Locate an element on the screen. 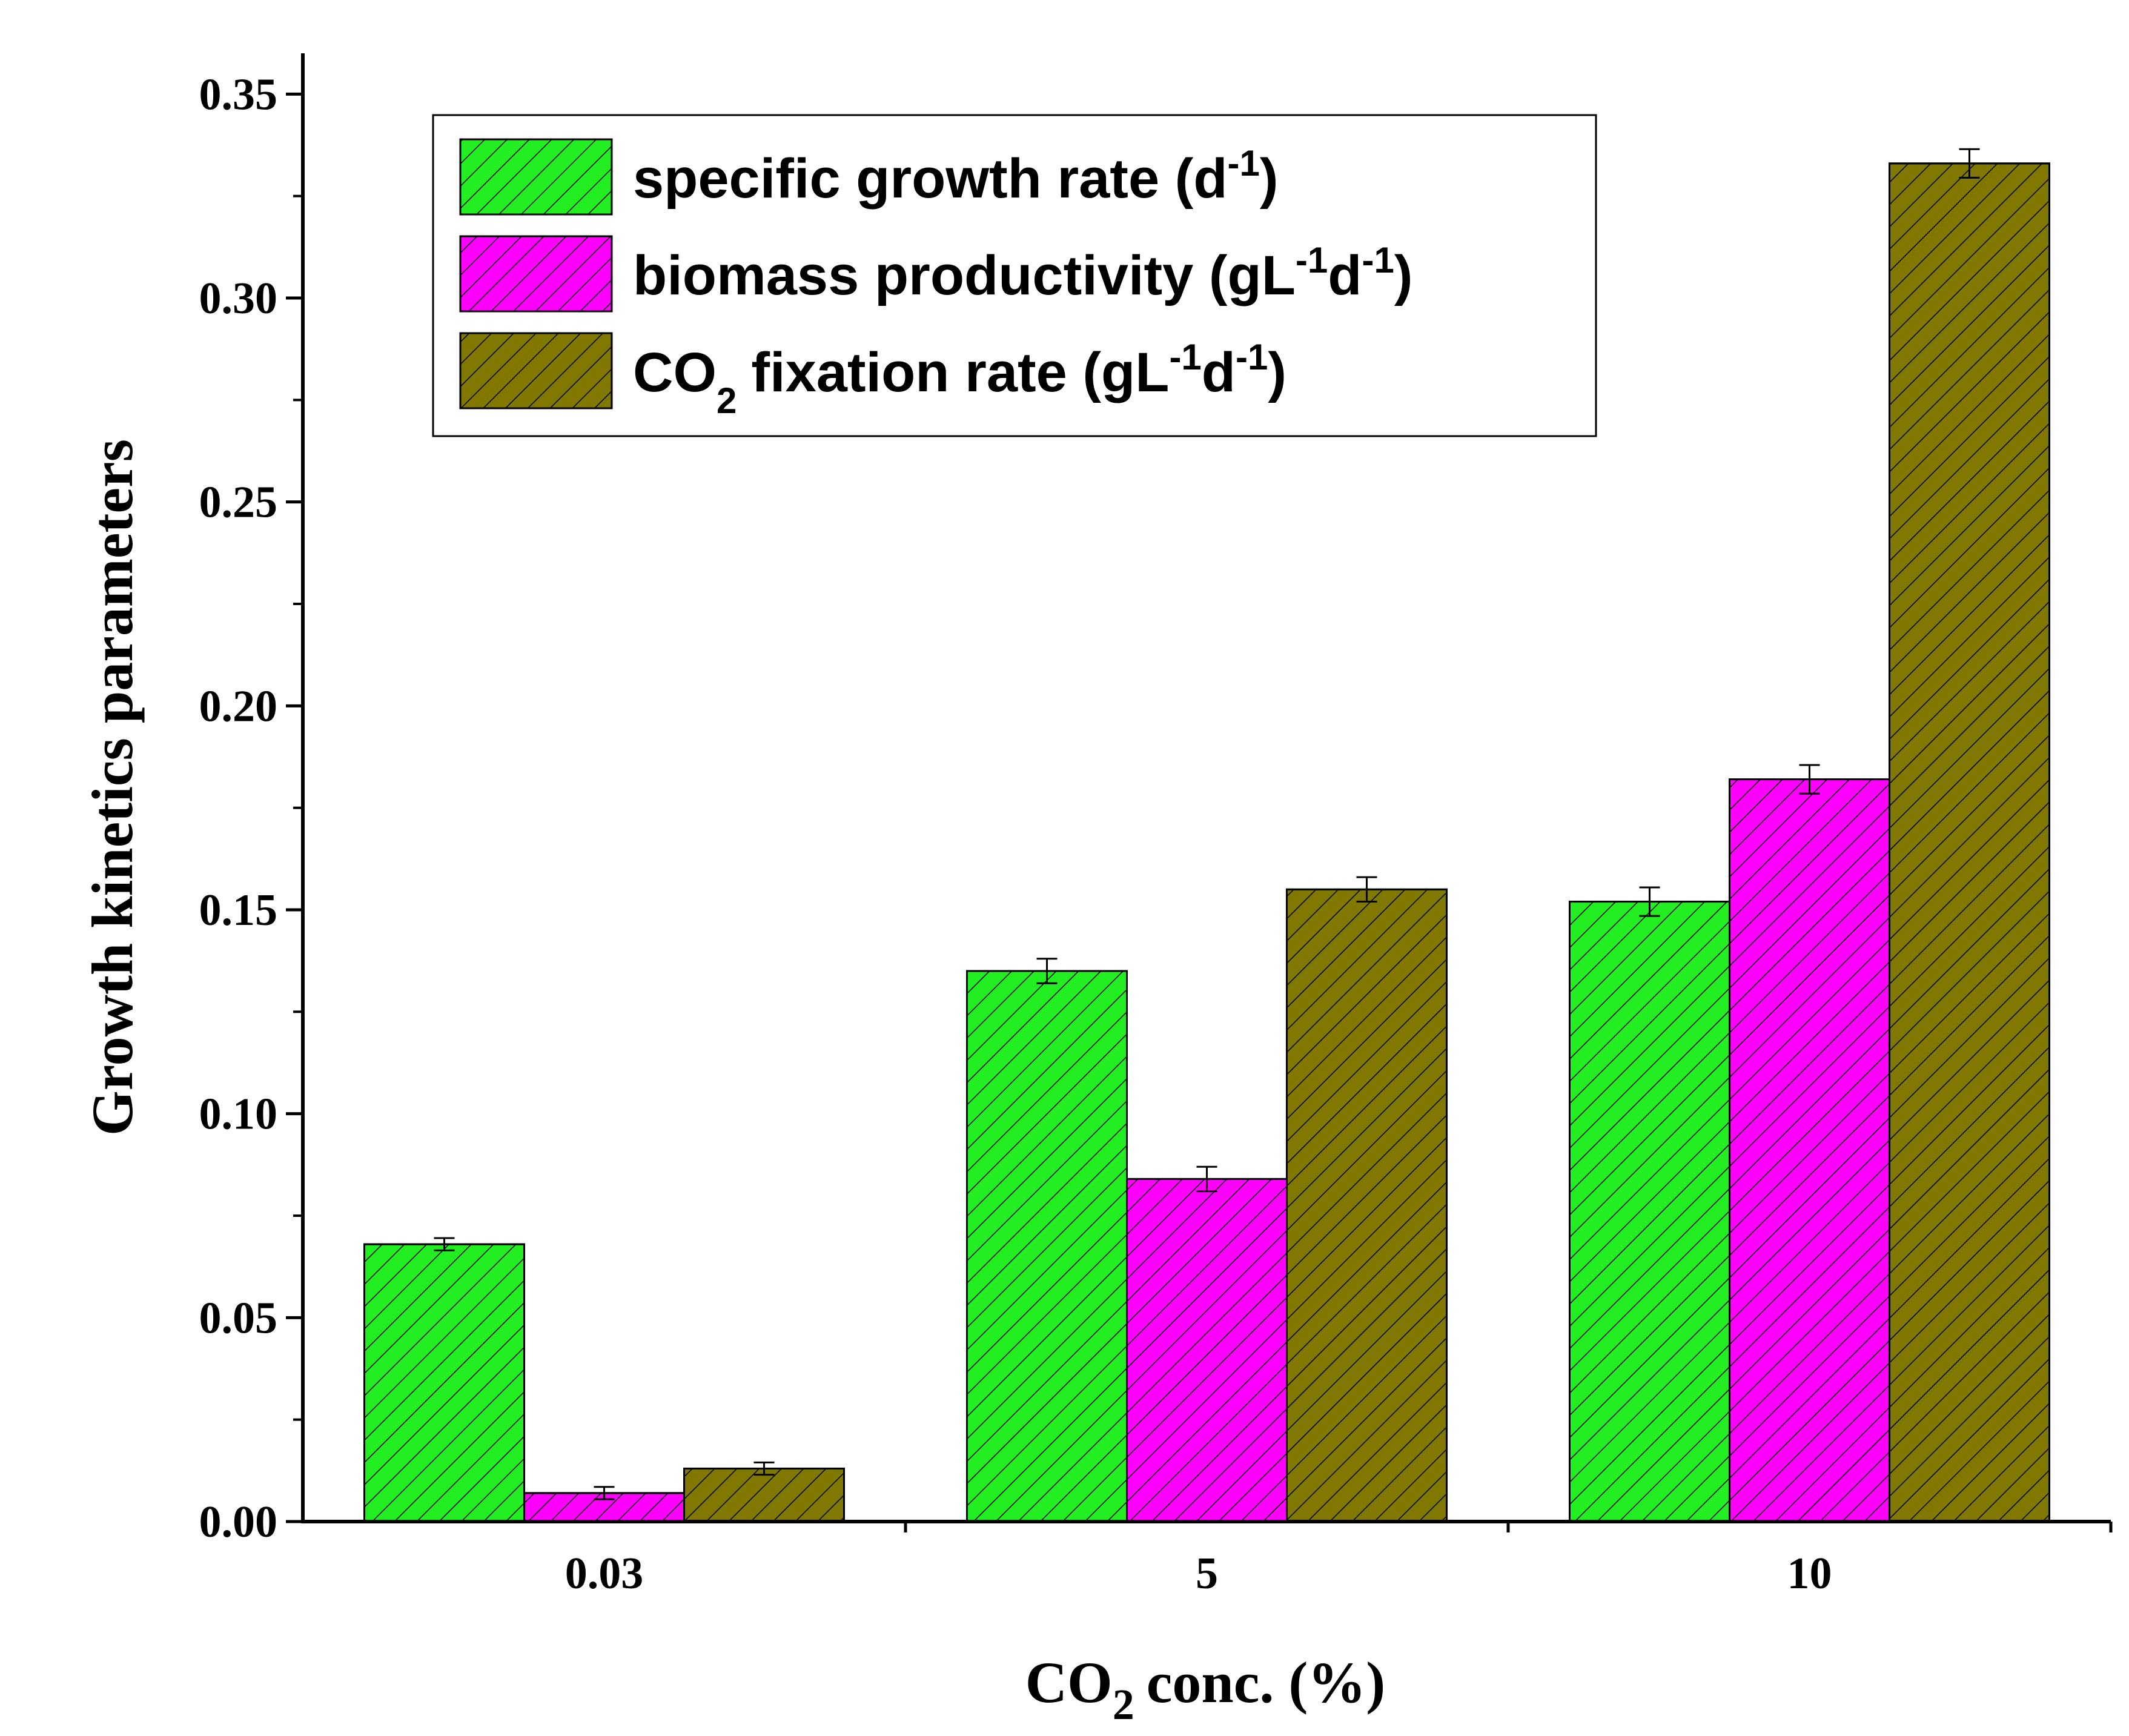  y-ticks: 0.00 0.05 0.10 0.15 0.20 0.25 0.30 0.35 is located at coordinates (251, 808).